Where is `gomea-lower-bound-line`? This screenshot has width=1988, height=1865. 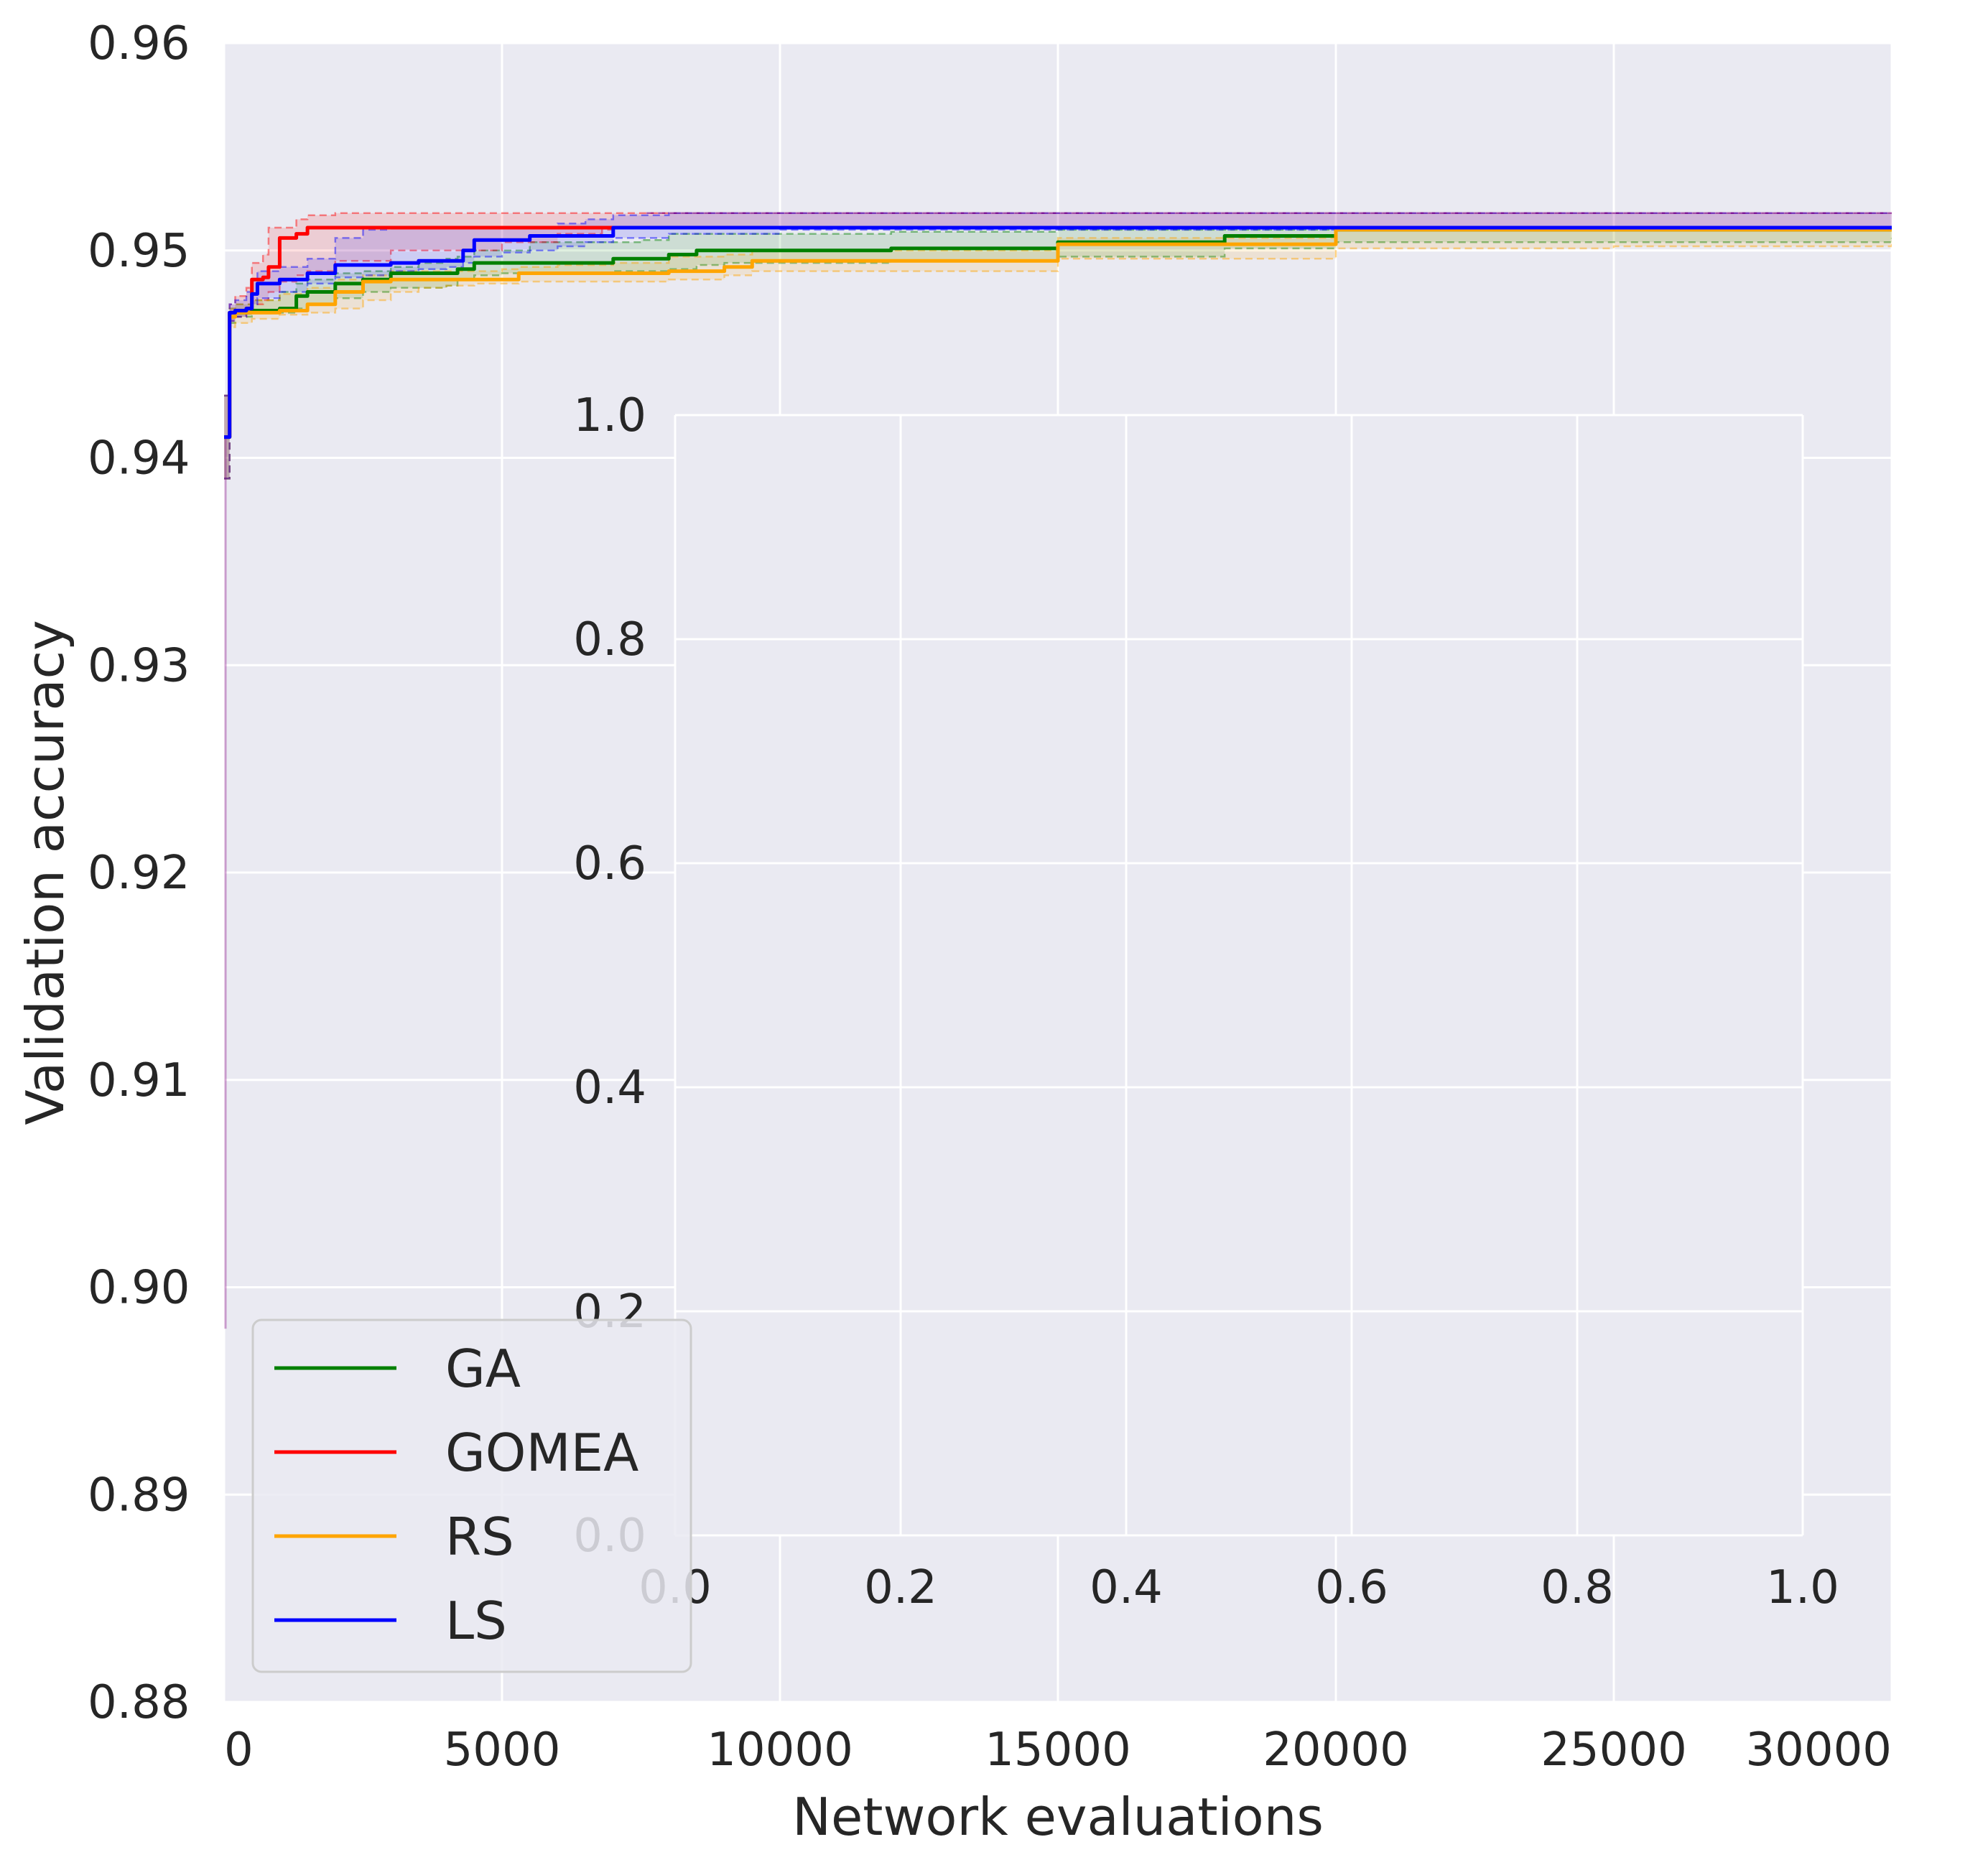 gomea-lower-bound-line is located at coordinates (1058, 353).